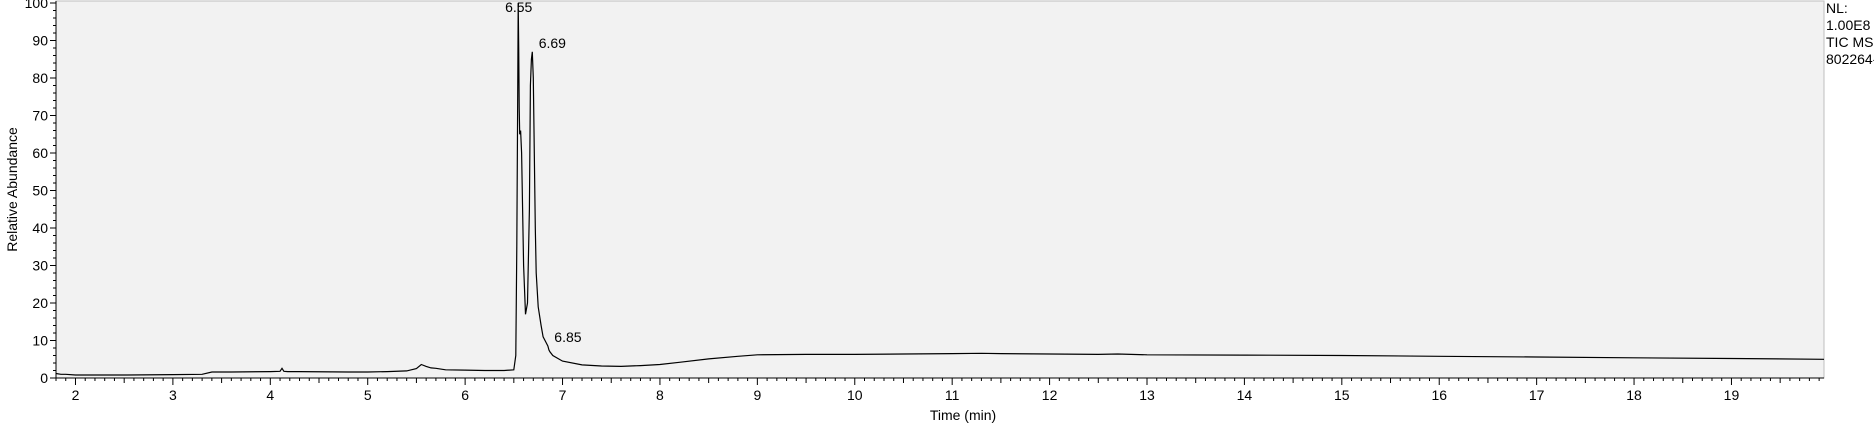 The height and width of the screenshot is (425, 1874). What do you see at coordinates (1837, 8) in the screenshot?
I see `info-nl-label: NL:` at bounding box center [1837, 8].